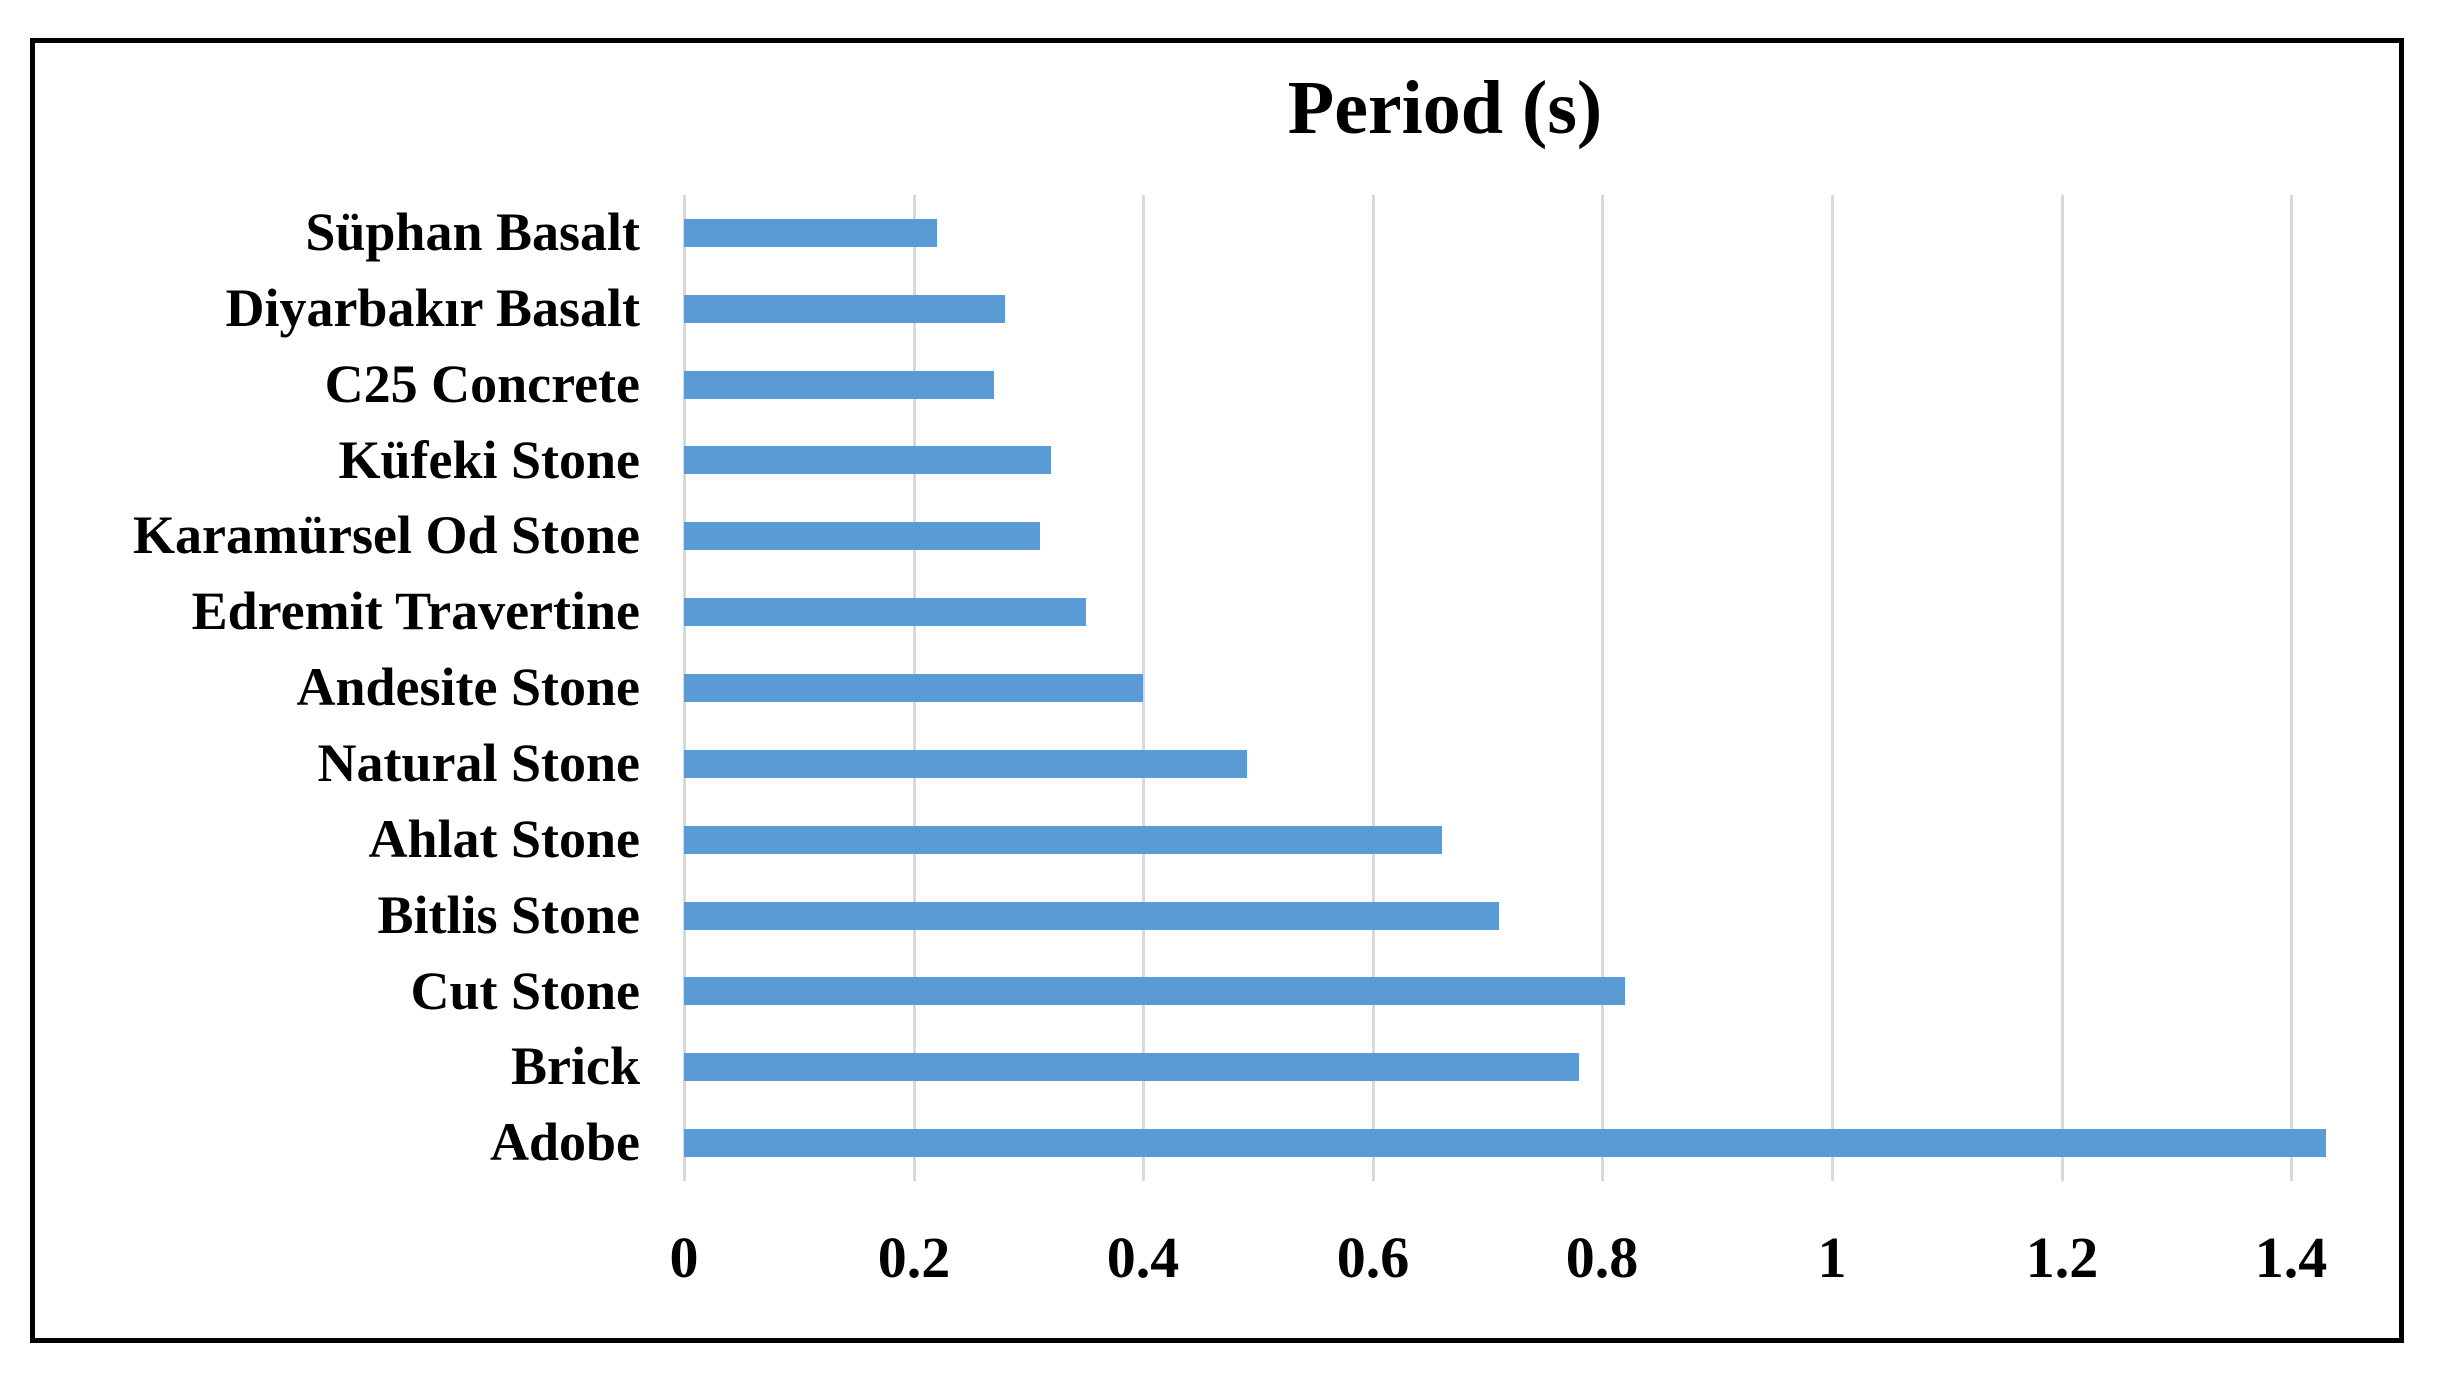 This screenshot has height=1379, width=2438. Describe the element at coordinates (684, 1257) in the screenshot. I see `x-tick-label: 0` at that location.